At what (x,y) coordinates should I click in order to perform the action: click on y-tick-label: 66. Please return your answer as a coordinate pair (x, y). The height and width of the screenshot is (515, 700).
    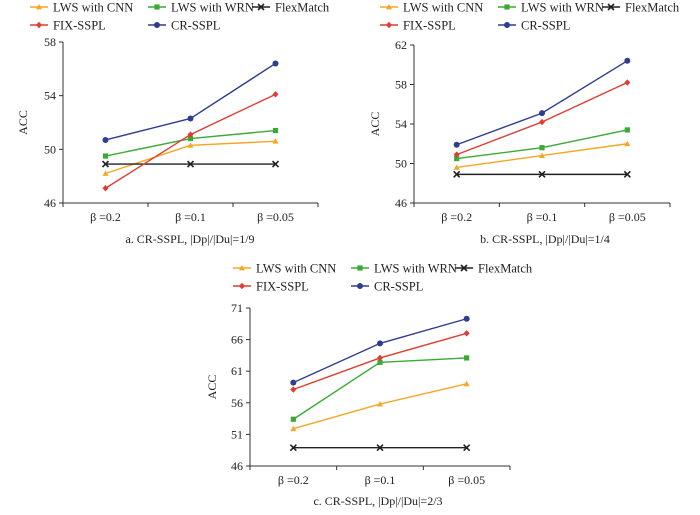
    Looking at the image, I should click on (237, 340).